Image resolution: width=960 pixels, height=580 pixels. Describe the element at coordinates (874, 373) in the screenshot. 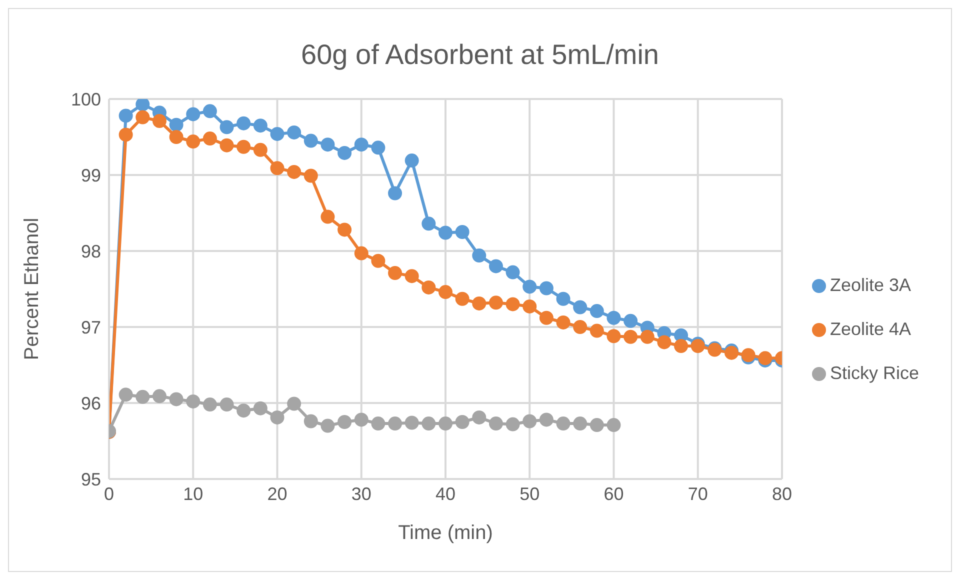

I see `legend-label: Sticky Rice` at that location.